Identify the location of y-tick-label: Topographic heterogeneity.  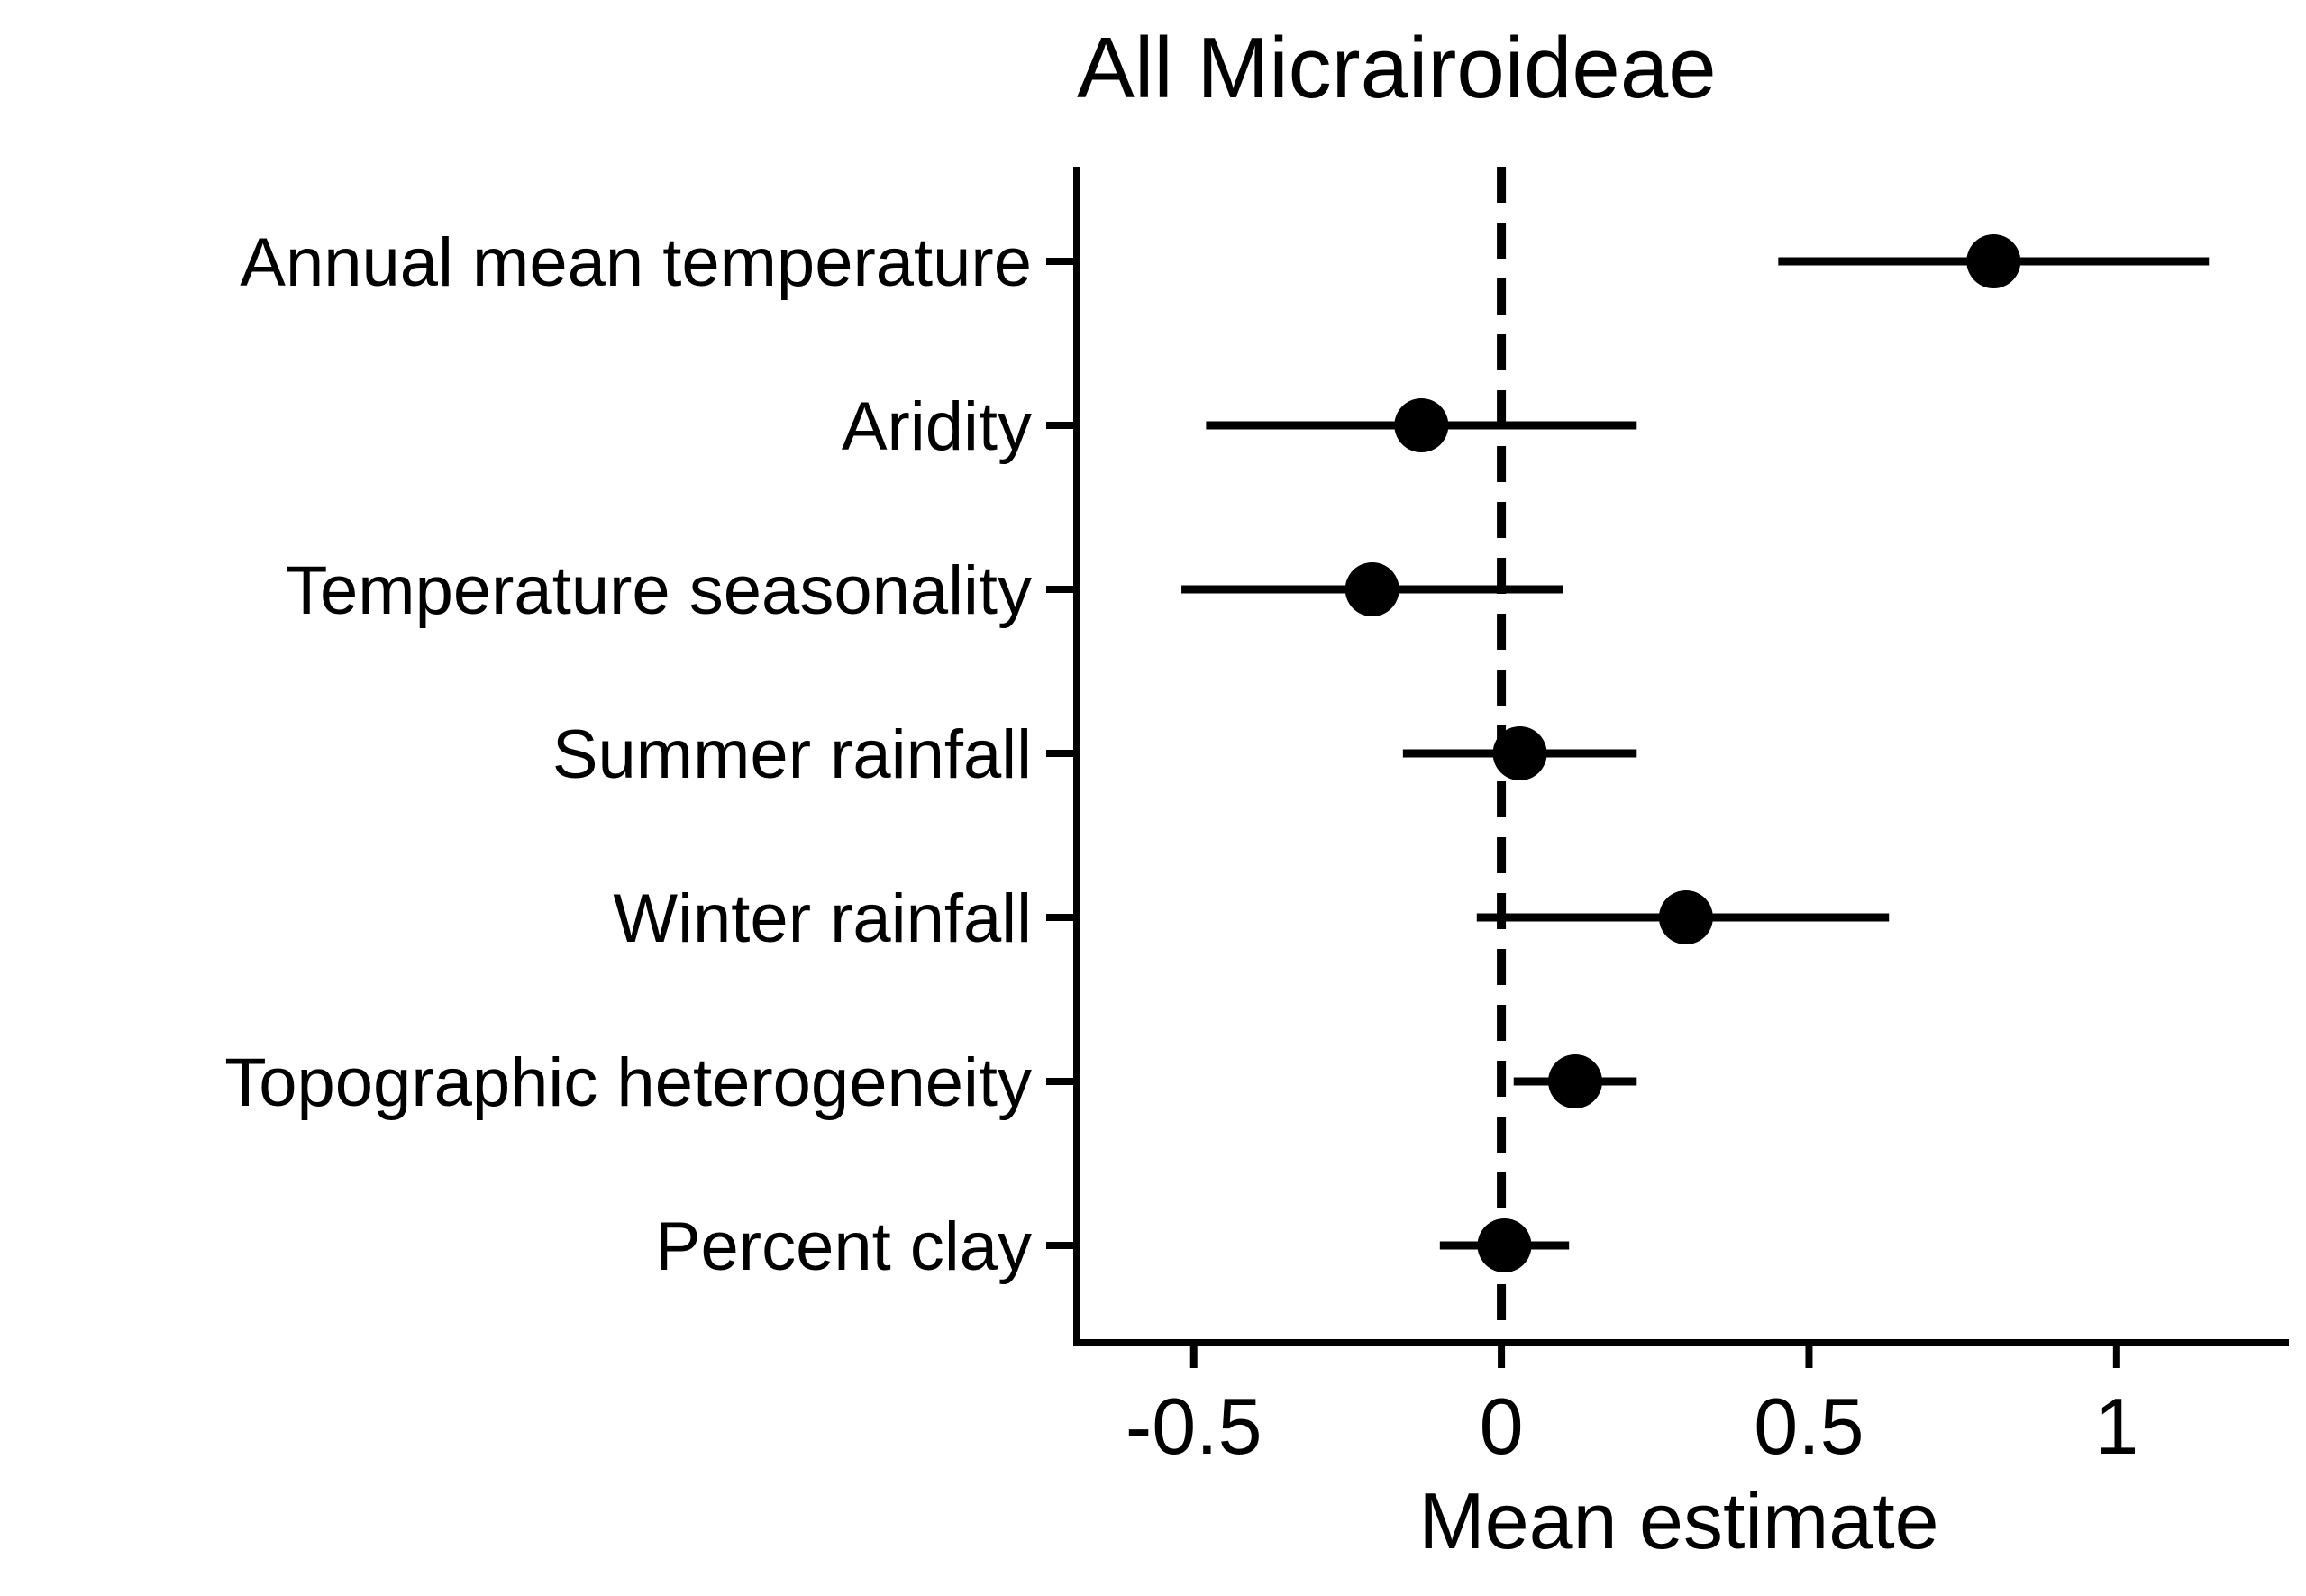
(628, 1083).